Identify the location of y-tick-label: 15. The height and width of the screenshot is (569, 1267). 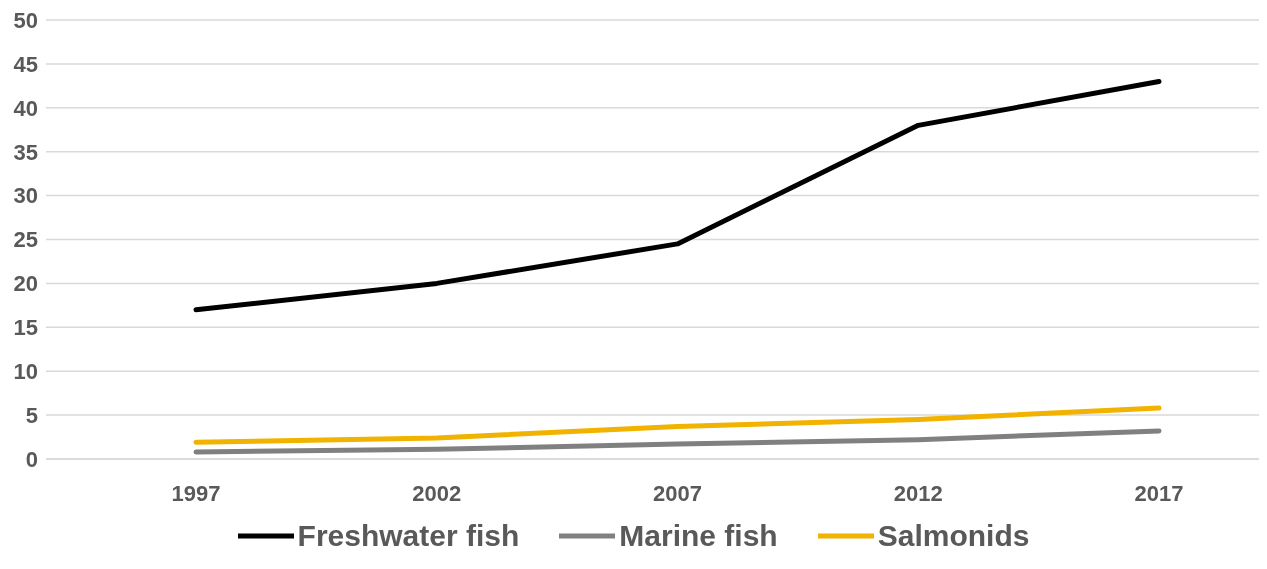
(25, 328).